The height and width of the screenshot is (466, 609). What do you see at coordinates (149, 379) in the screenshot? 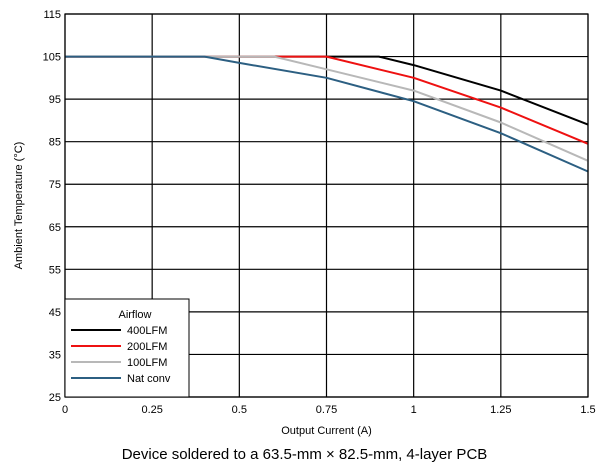
I see `legend-entry: Nat conv` at bounding box center [149, 379].